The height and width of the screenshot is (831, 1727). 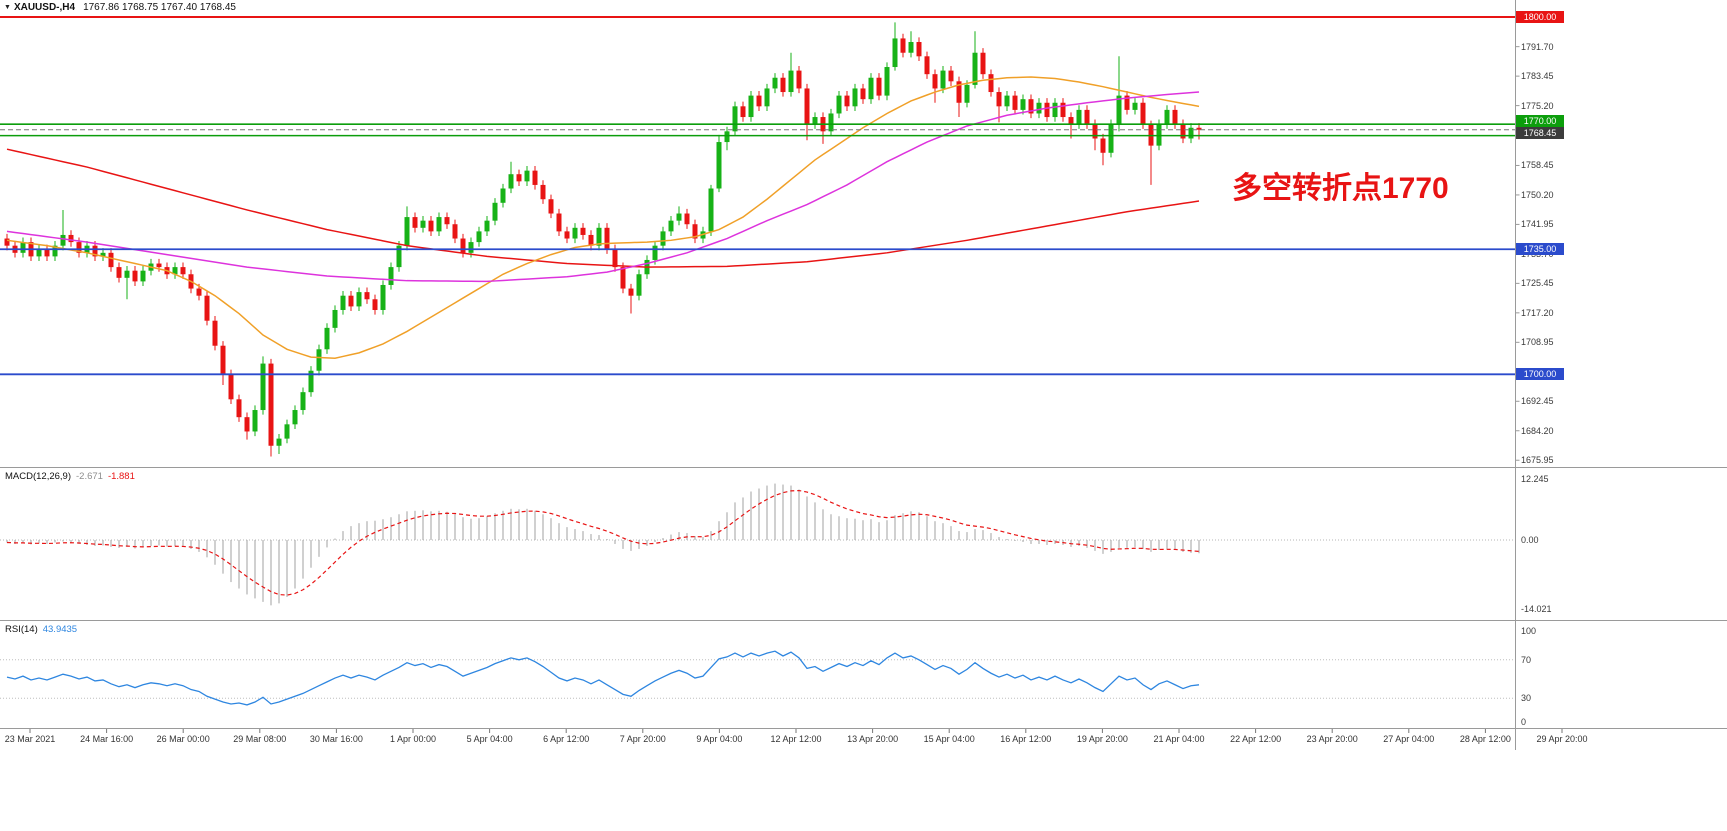 I want to click on time-axis-label: 26 Mar 00:00, so click(x=183, y=739).